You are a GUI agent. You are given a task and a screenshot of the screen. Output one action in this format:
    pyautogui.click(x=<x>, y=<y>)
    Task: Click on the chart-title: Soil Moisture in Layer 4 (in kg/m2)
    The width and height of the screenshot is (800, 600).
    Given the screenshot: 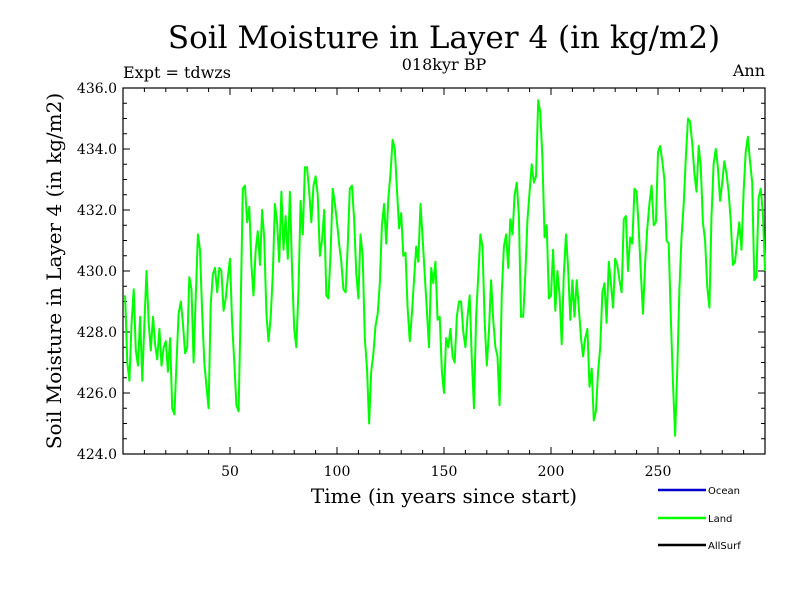 What is the action you would take?
    pyautogui.click(x=444, y=38)
    